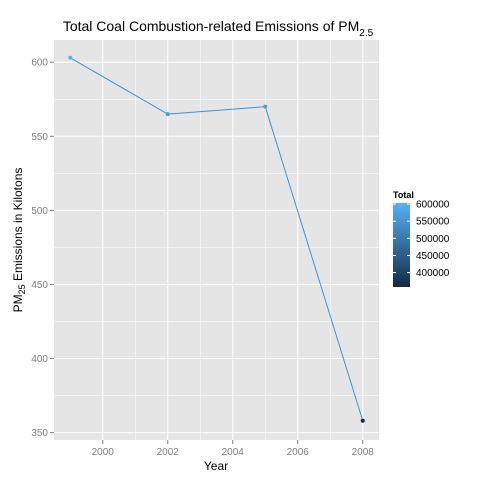 Image resolution: width=480 pixels, height=485 pixels. I want to click on legend-tick-label: 450000, so click(433, 256).